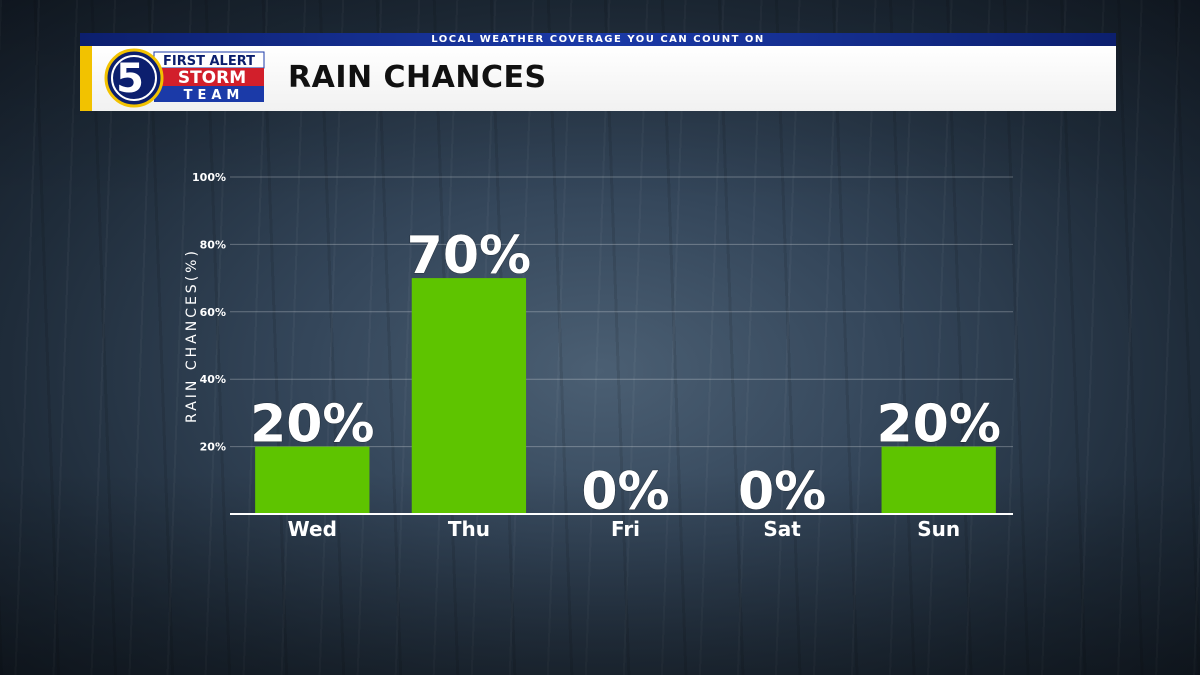 Image resolution: width=1200 pixels, height=675 pixels. Describe the element at coordinates (214, 95) in the screenshot. I see `logo-line3: TEAM` at that location.